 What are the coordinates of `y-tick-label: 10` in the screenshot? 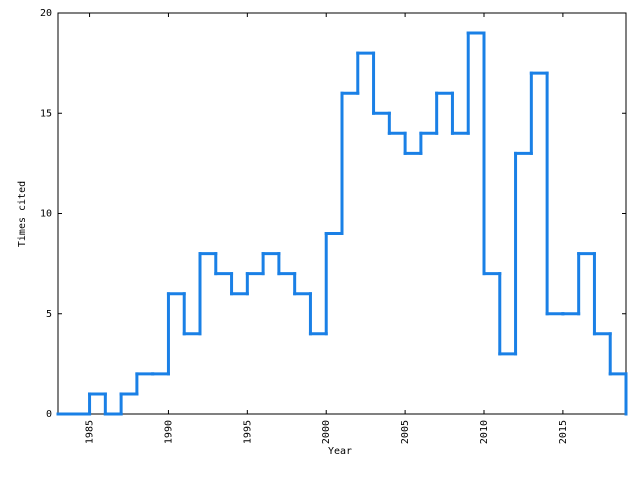 It's located at (46, 214).